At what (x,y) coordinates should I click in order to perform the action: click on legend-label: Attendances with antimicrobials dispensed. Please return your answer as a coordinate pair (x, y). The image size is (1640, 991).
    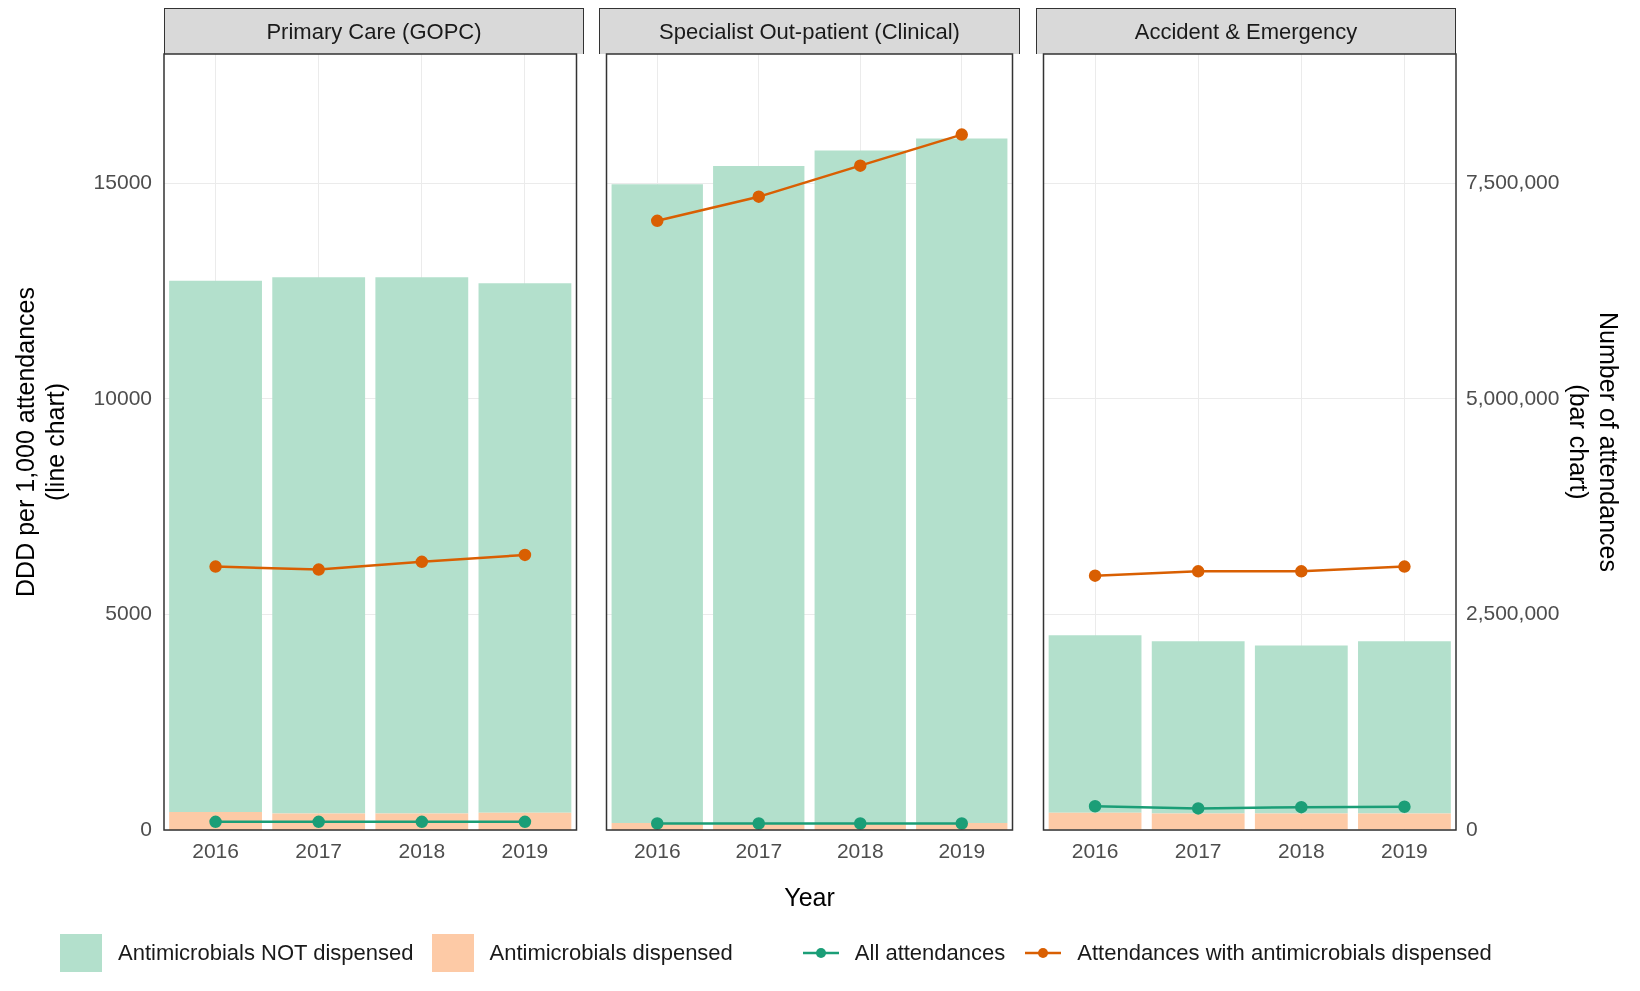
    Looking at the image, I should click on (1284, 953).